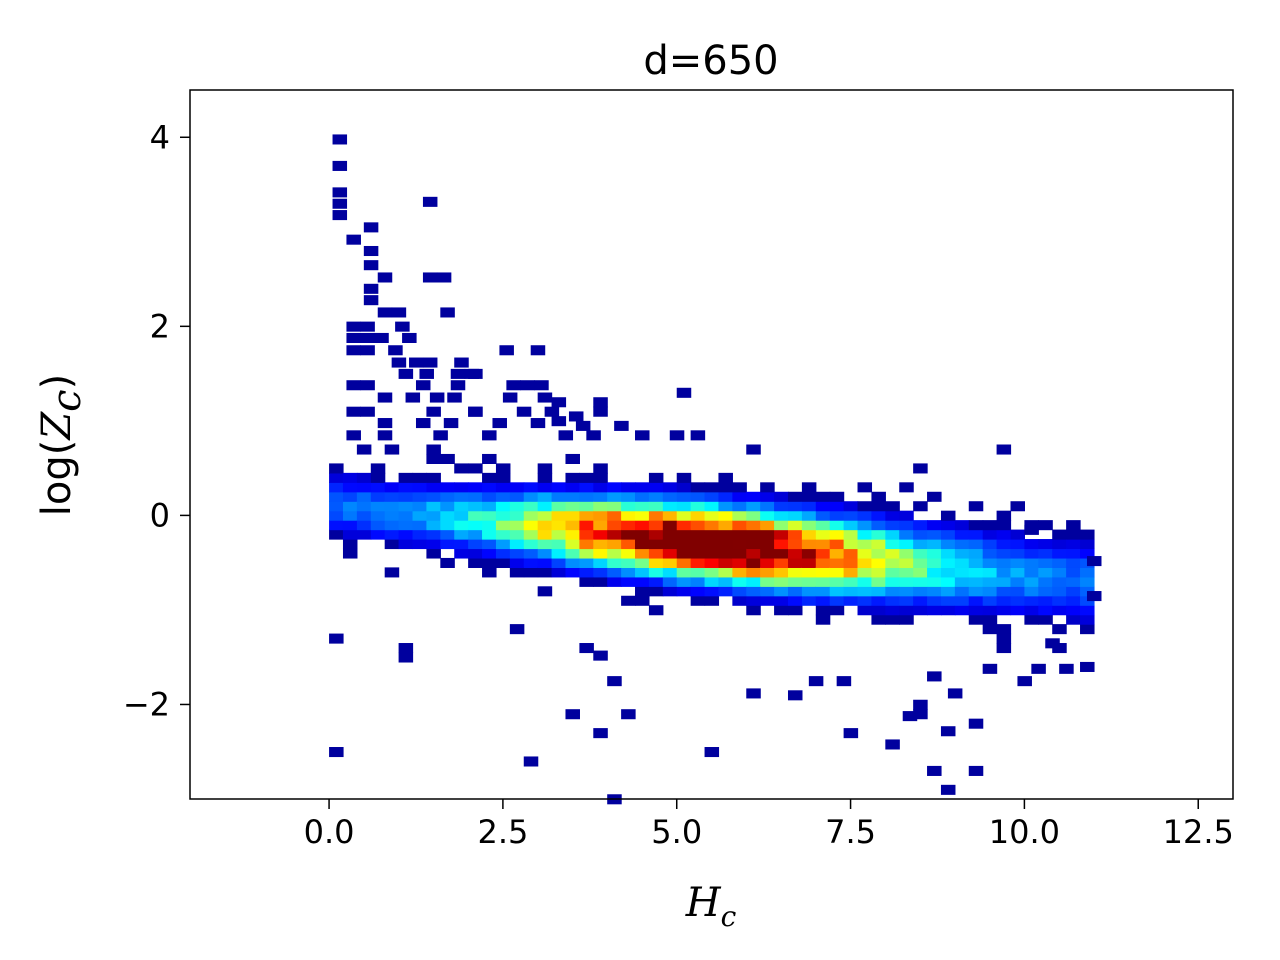 This screenshot has height=960, width=1280. Describe the element at coordinates (703, 903) in the screenshot. I see `x-axis-label-main: H` at that location.